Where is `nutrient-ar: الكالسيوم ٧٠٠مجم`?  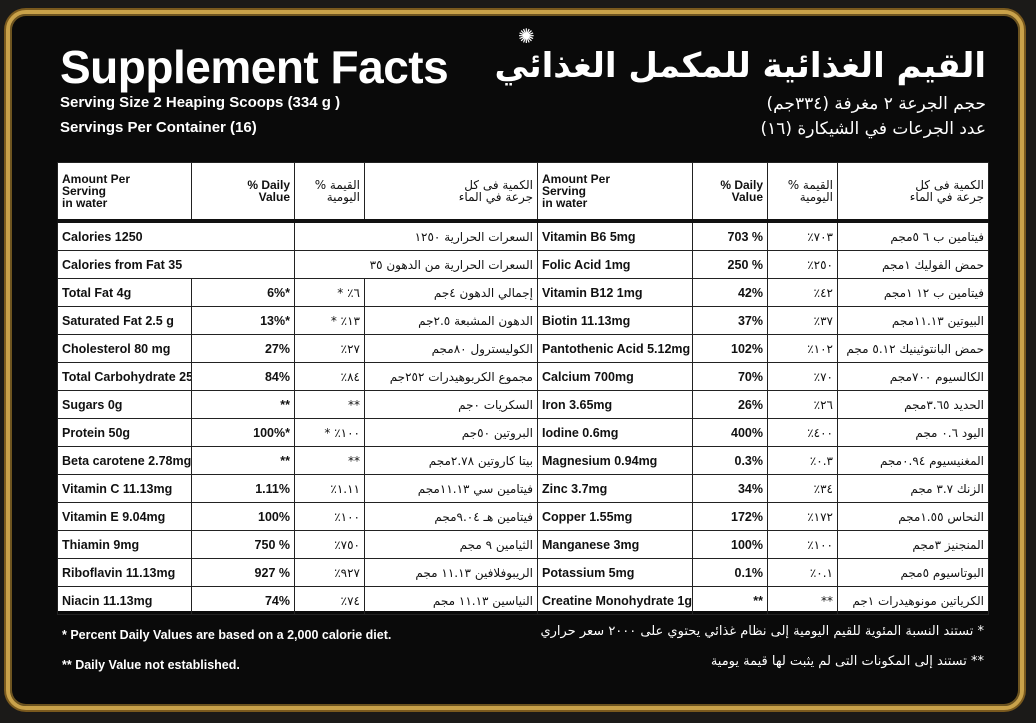
nutrient-ar: الكالسيوم ٧٠٠مجم is located at coordinates (913, 376).